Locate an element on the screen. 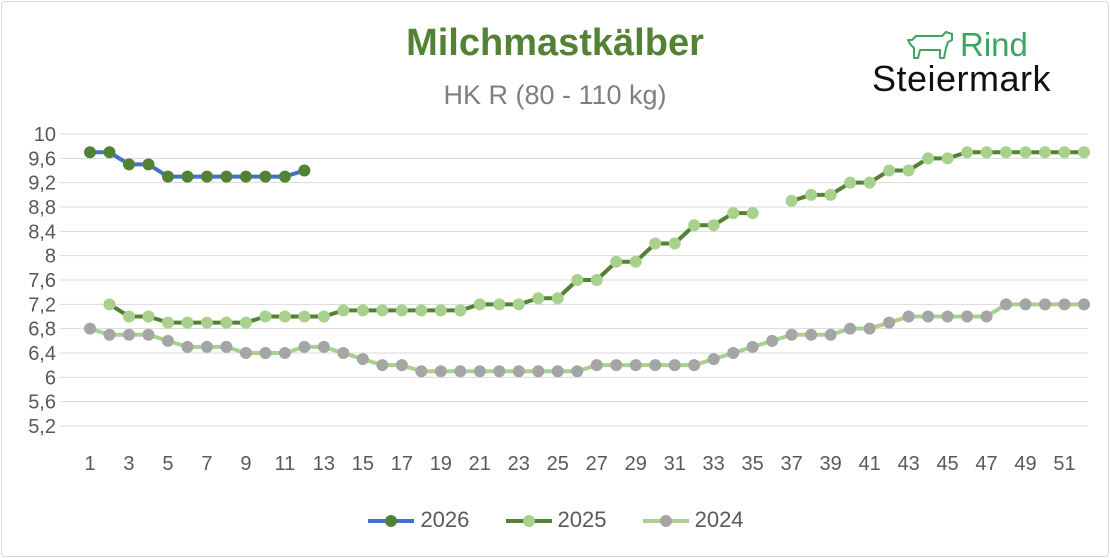  x-tick-label: 37 is located at coordinates (792, 464).